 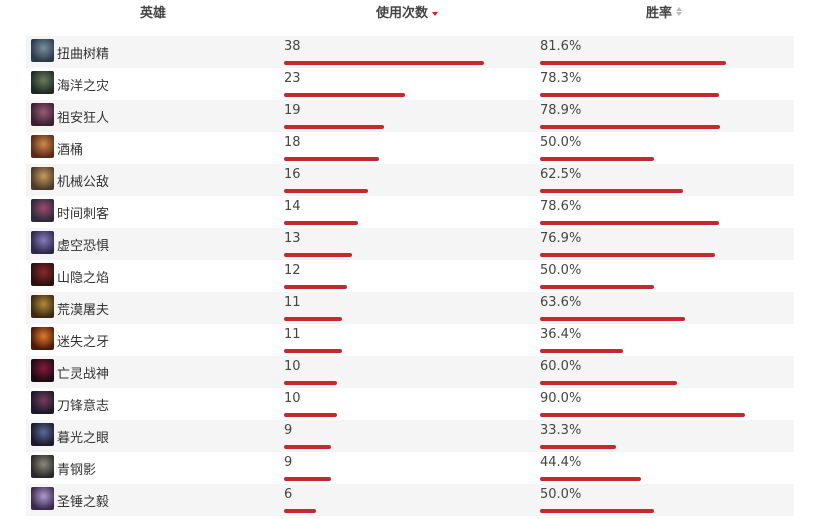 I want to click on uses-value: 18, so click(x=292, y=142).